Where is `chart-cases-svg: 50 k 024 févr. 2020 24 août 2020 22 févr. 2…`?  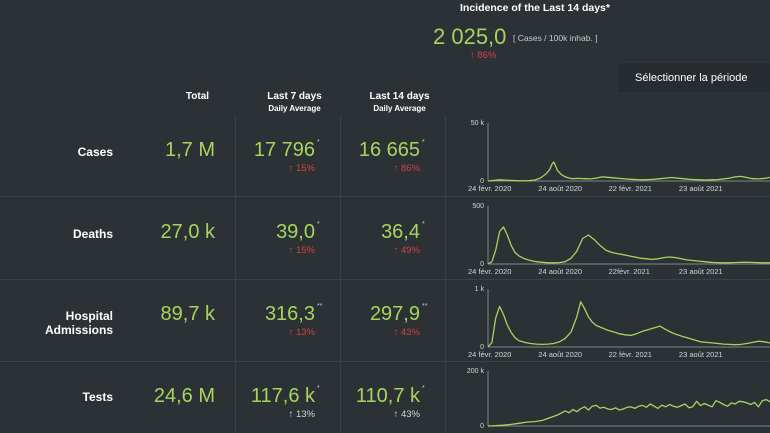
chart-cases-svg: 50 k 024 févr. 2020 24 août 2020 22 févr. 2… is located at coordinates (619, 156).